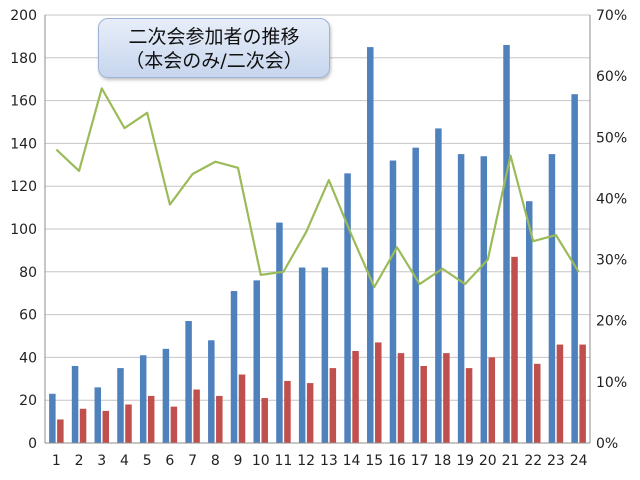 This screenshot has width=640, height=480. I want to click on x-tick-label: 12, so click(306, 461).